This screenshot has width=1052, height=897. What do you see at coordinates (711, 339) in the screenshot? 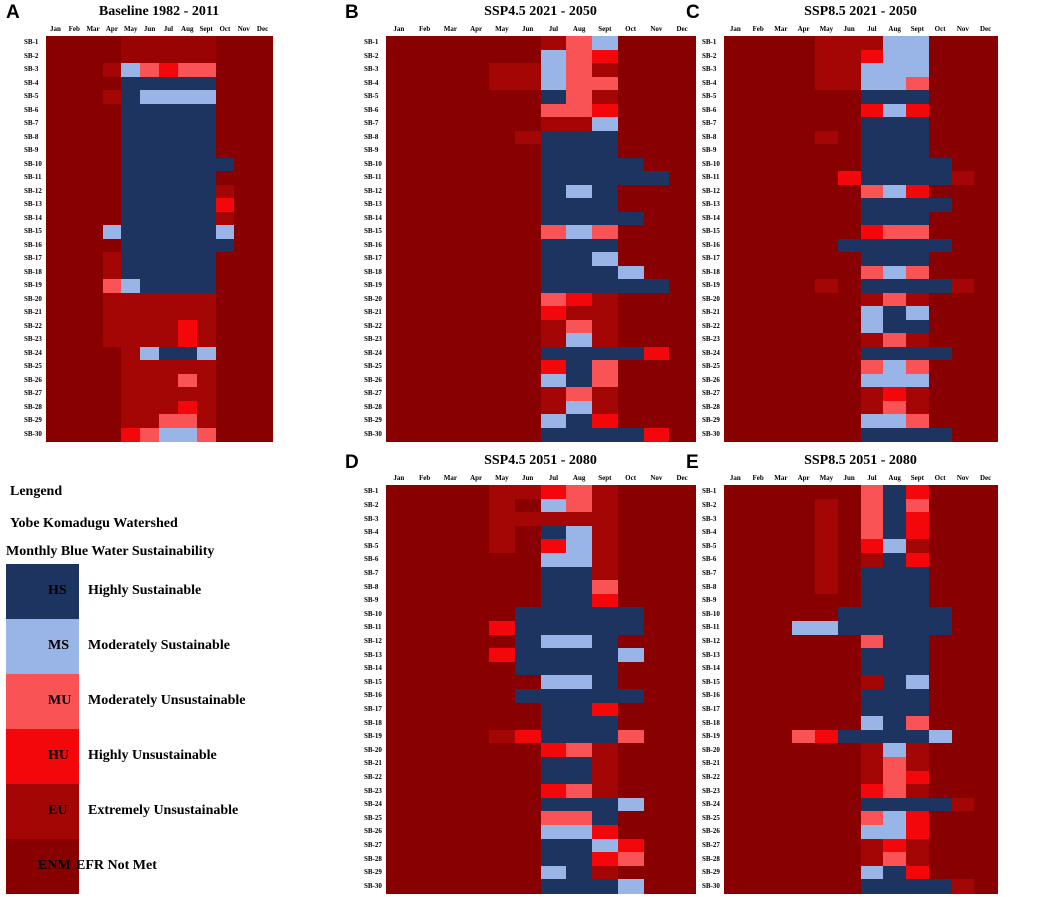
I see `subbasin-label: SB-23` at bounding box center [711, 339].